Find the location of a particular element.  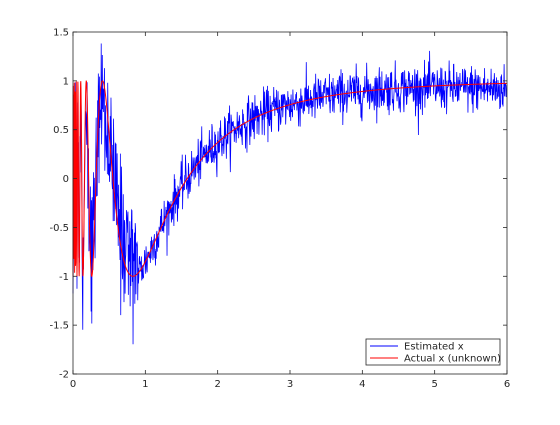

y-tick-label: 1.5 is located at coordinates (61, 33).